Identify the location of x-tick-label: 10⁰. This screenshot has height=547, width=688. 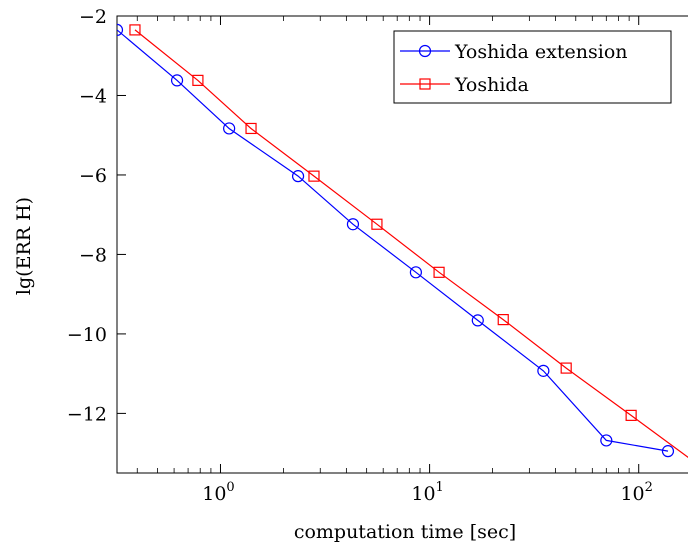
(218, 492).